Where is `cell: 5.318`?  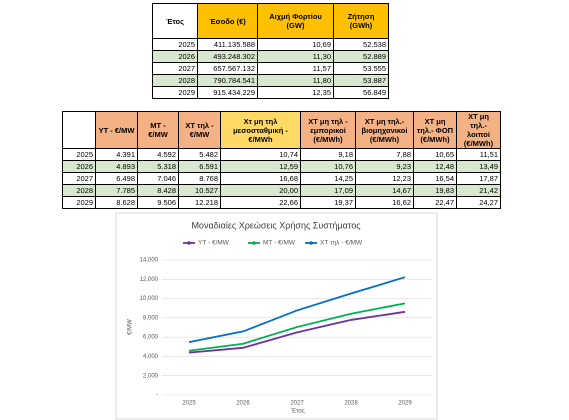 cell: 5.318 is located at coordinates (158, 166).